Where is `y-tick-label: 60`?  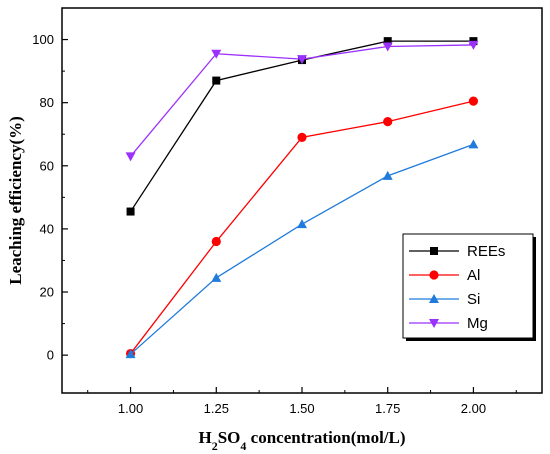 y-tick-label: 60 is located at coordinates (47, 165).